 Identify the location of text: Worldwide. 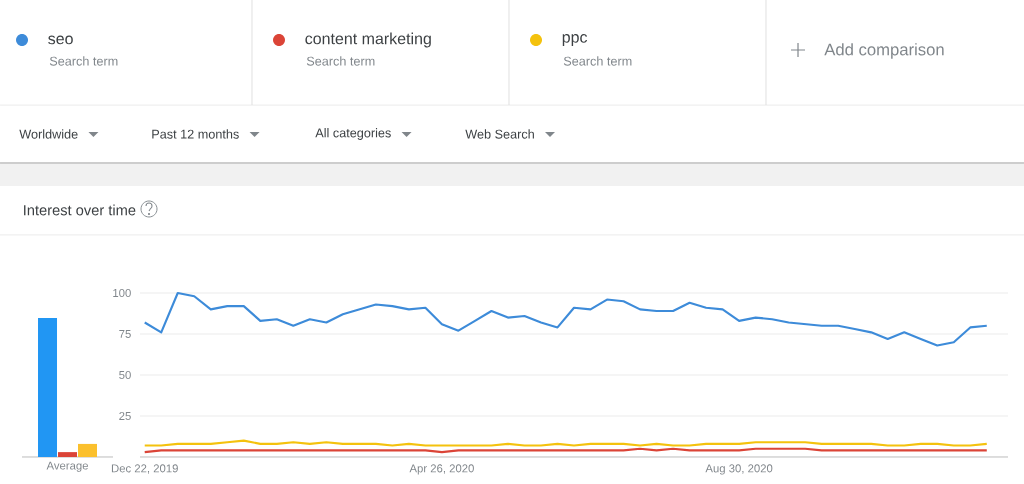
(48, 134).